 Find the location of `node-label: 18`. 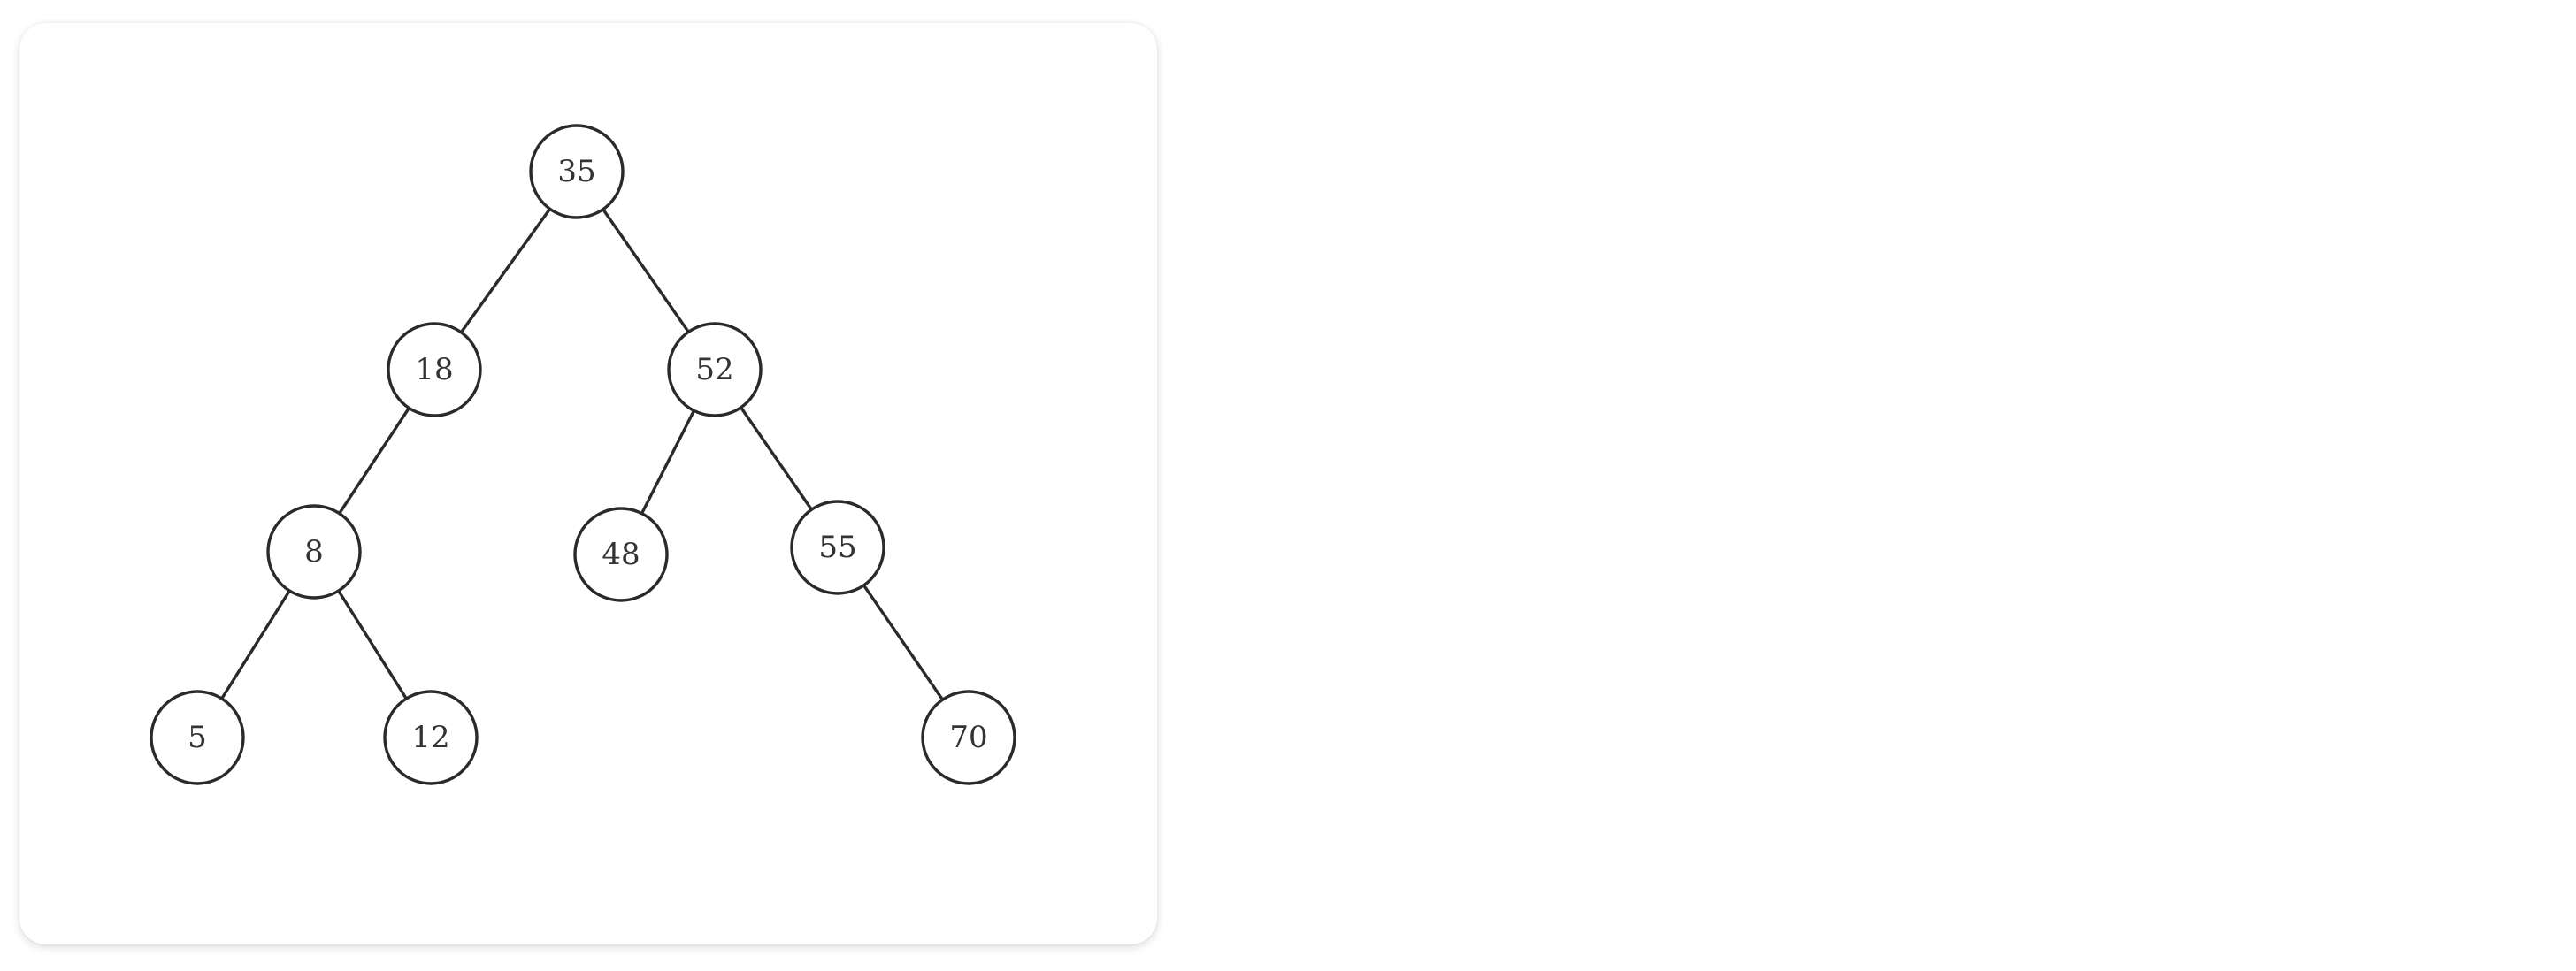

node-label: 18 is located at coordinates (434, 369).